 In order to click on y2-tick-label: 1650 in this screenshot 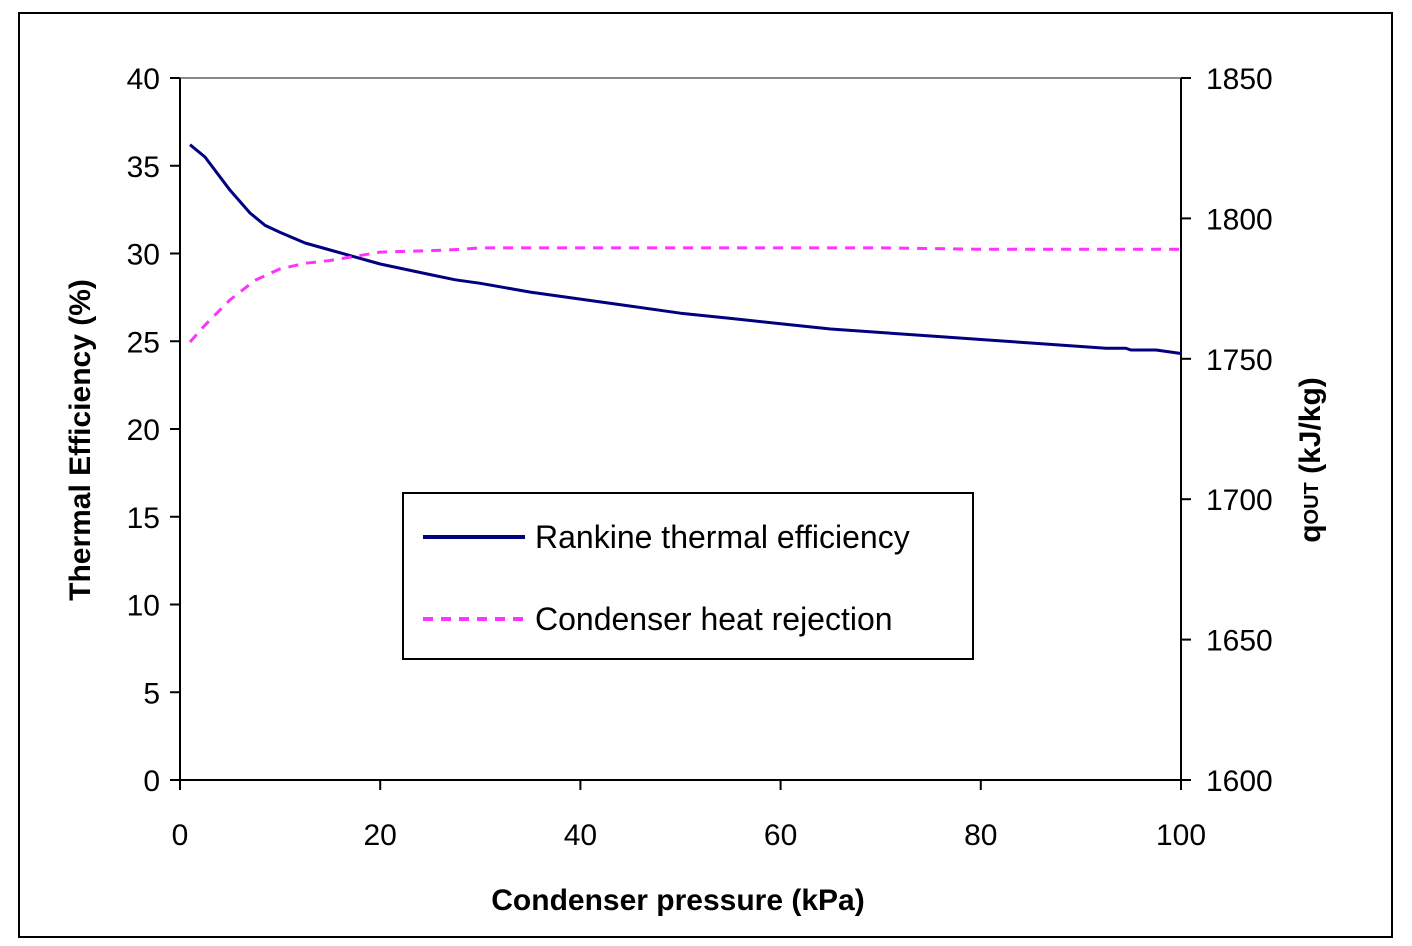, I will do `click(1239, 641)`.